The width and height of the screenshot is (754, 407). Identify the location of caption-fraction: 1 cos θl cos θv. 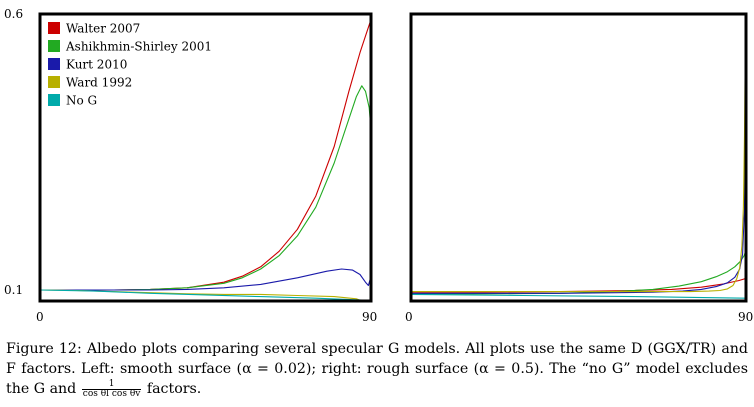
(111, 389).